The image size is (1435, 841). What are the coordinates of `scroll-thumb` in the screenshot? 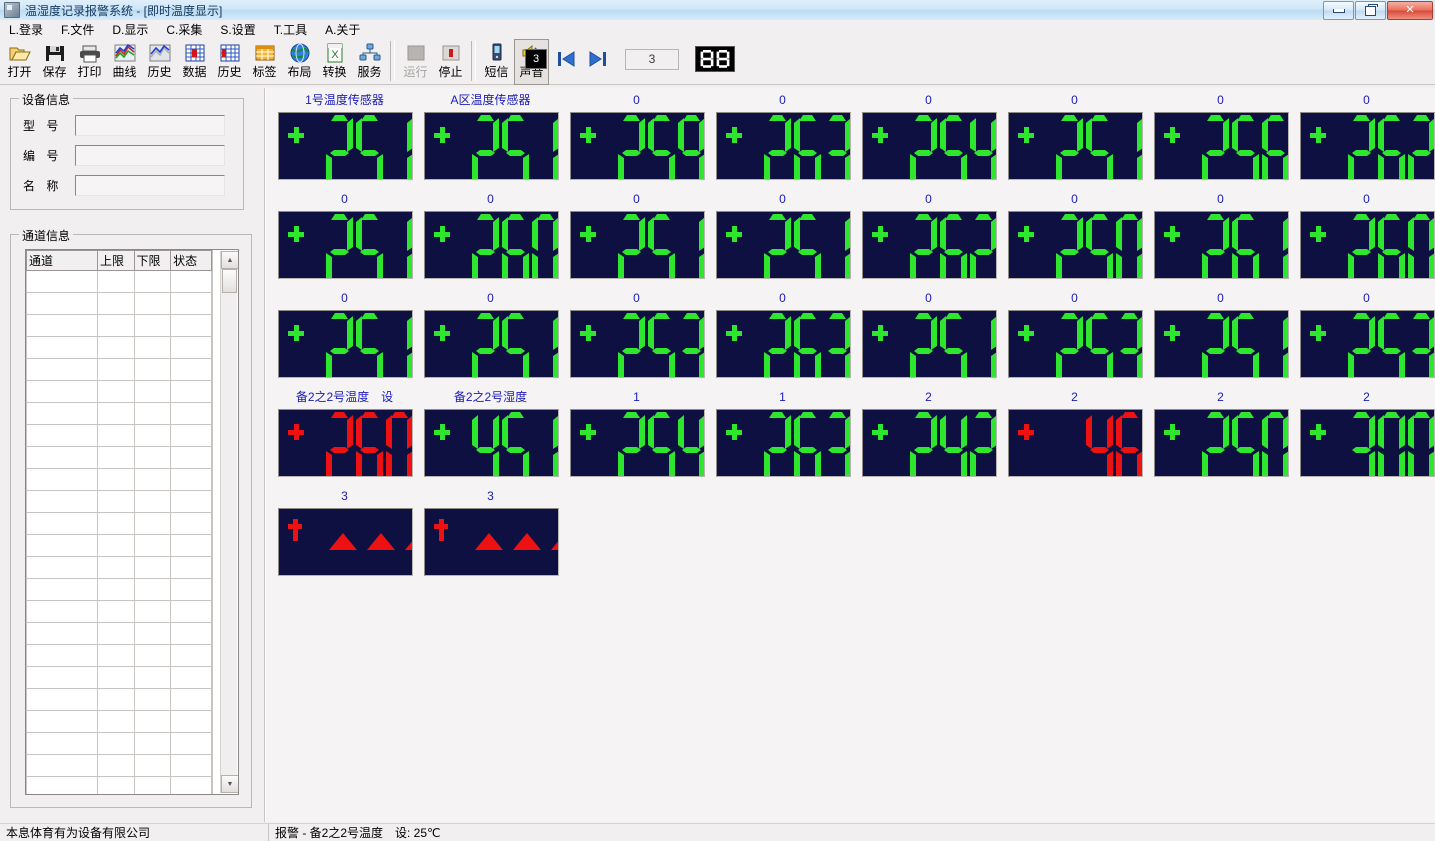 It's located at (229, 281).